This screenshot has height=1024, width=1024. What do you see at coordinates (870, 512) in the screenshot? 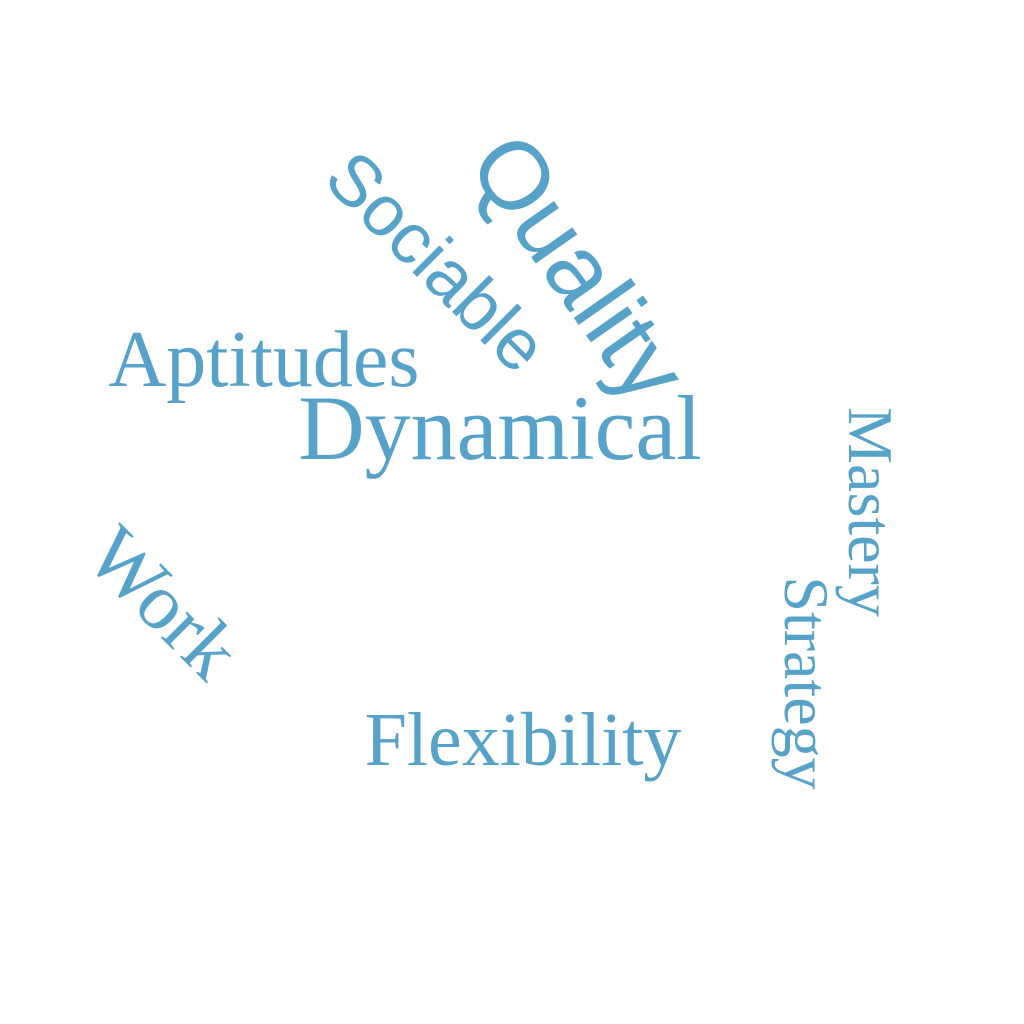
I see `word-mastery: Mastery` at bounding box center [870, 512].